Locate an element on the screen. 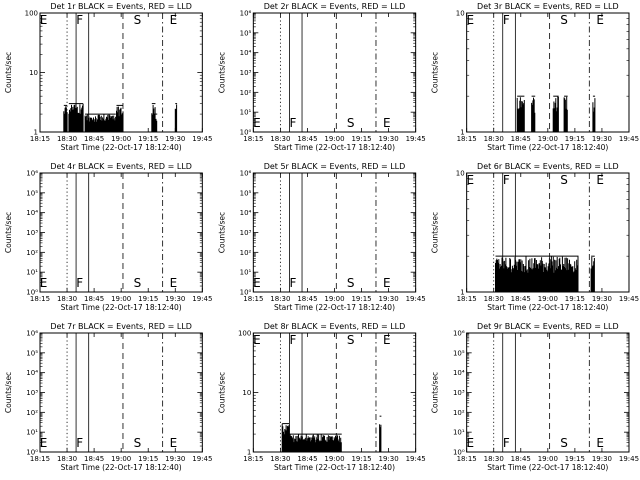 The width and height of the screenshot is (640, 480). panel-title: Det 1r BLACK = Events, RED = LLD is located at coordinates (121, 6).